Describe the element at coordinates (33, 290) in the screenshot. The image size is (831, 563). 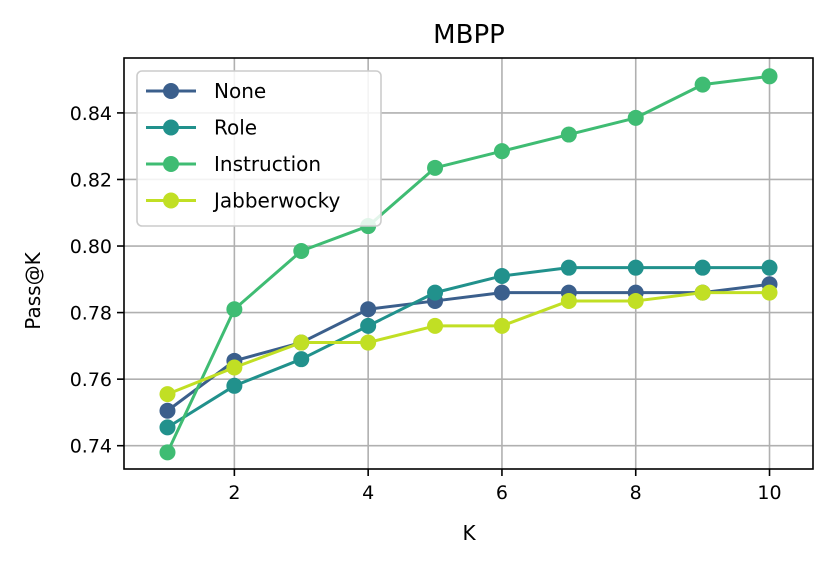
I see `y-axis-label: Pass@K` at that location.